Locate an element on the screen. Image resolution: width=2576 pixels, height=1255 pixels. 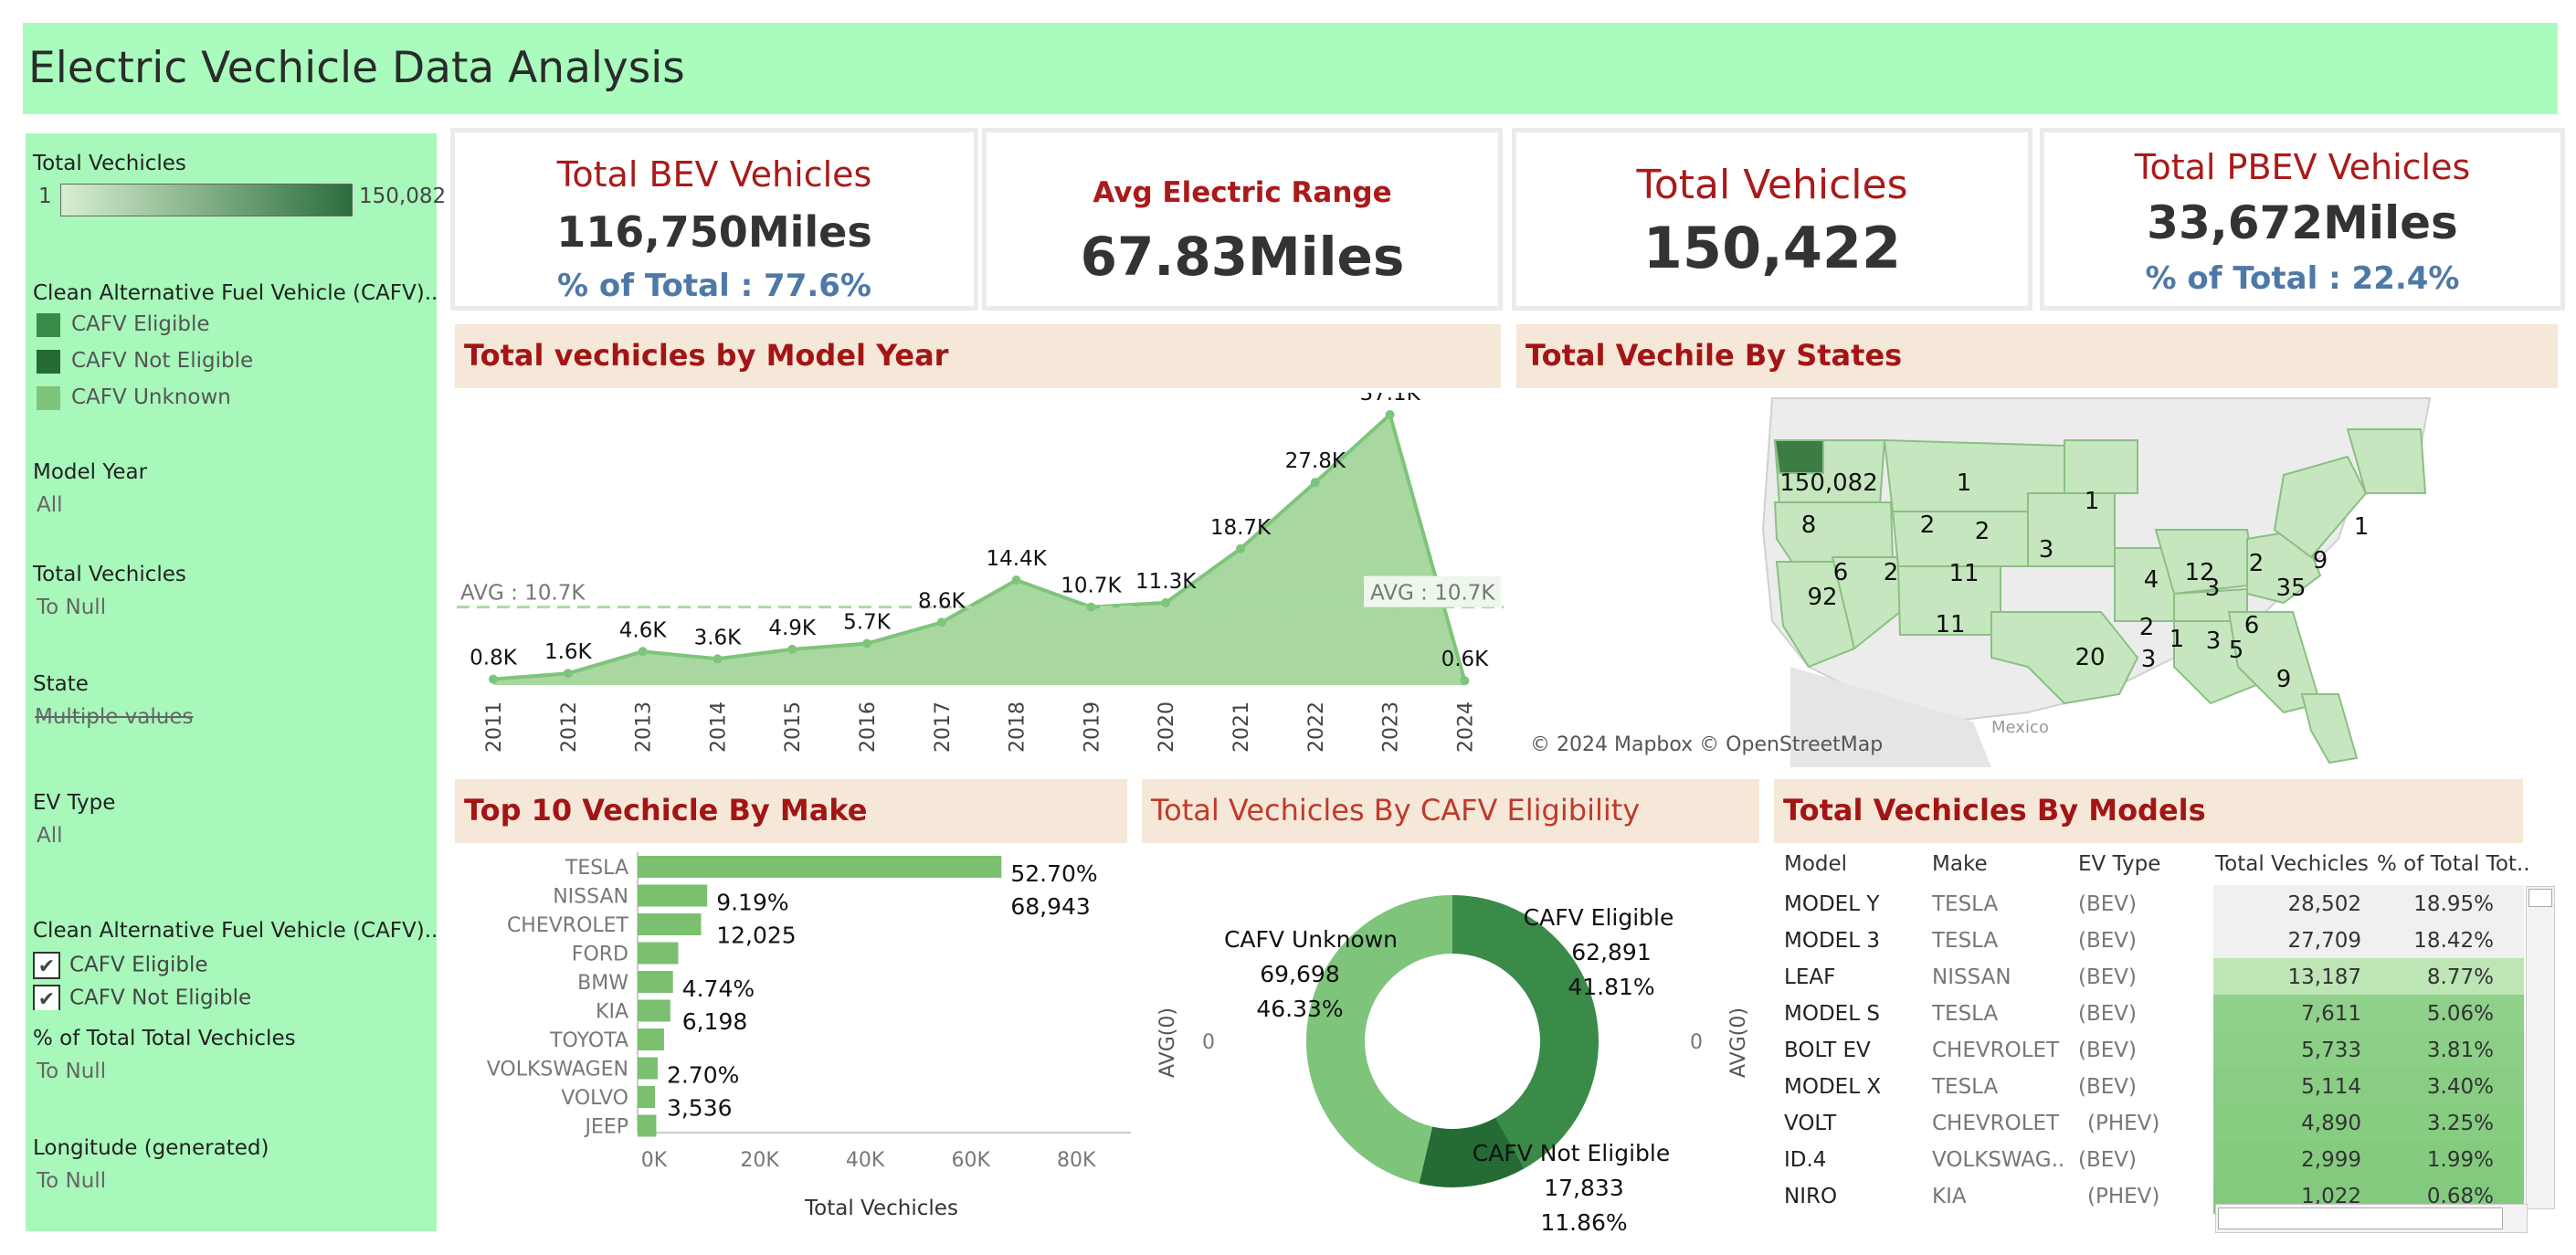
state-shape-washington is located at coordinates (1798, 456).